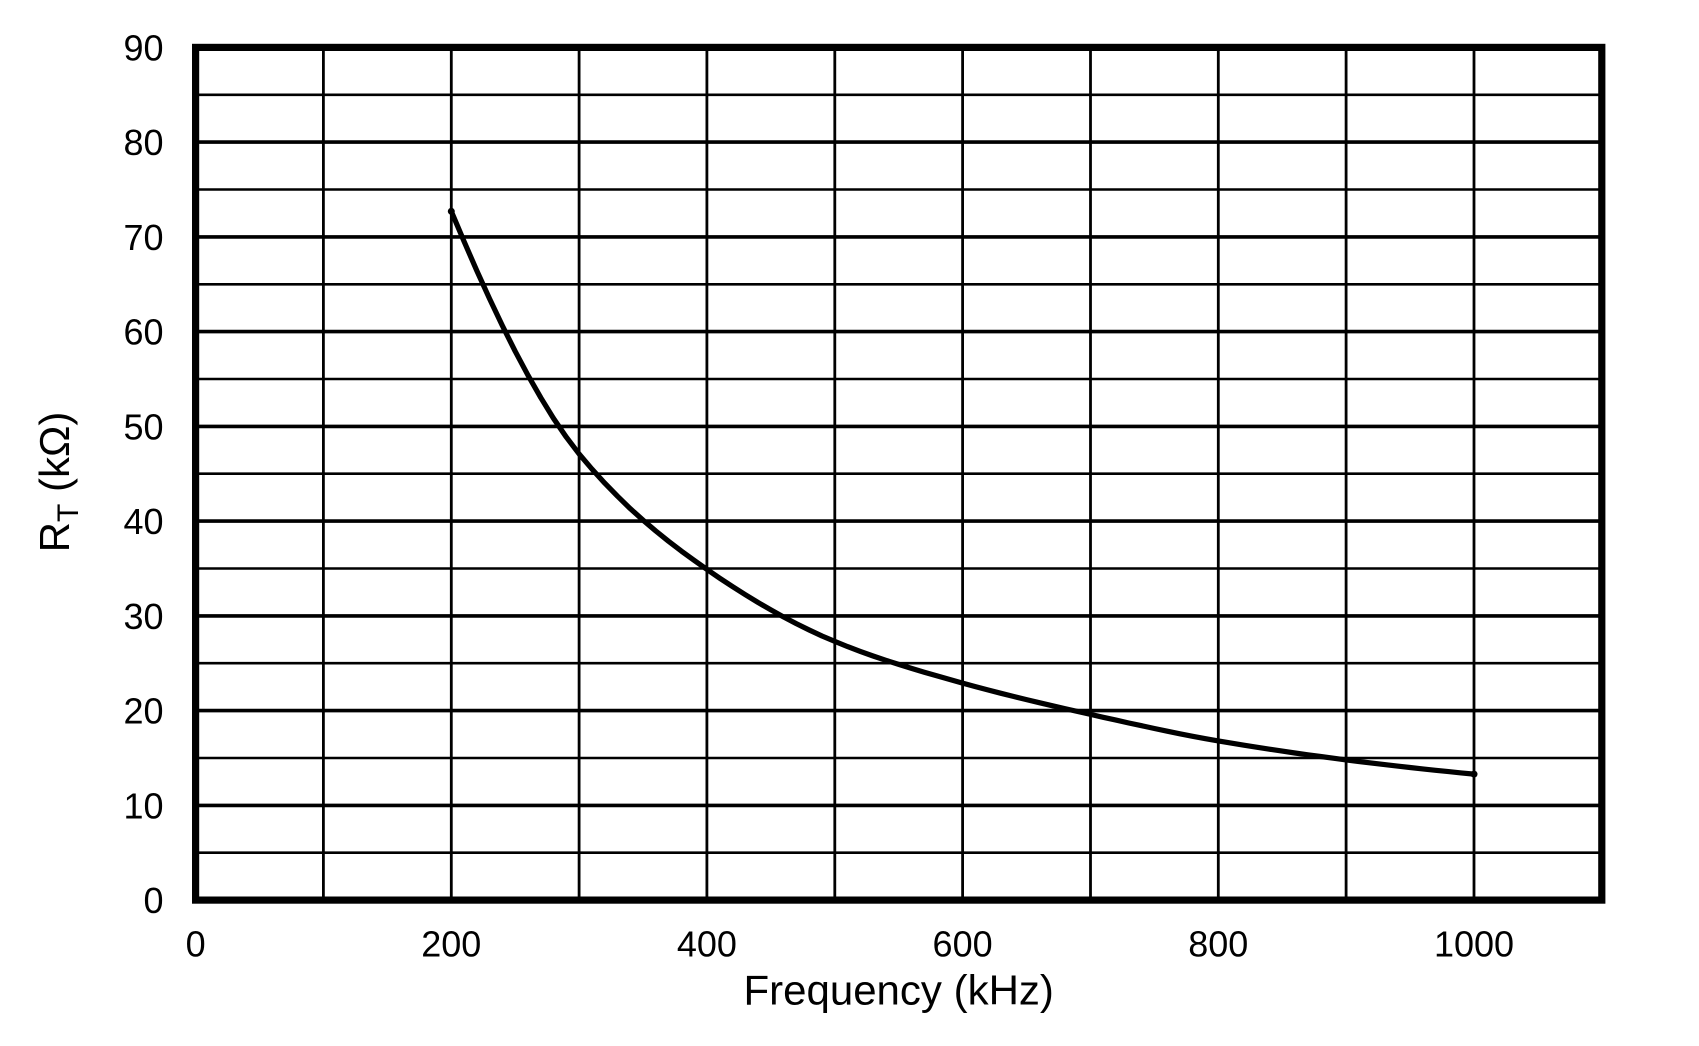 The image size is (1699, 1046). Describe the element at coordinates (143, 616) in the screenshot. I see `svg-text: 30` at that location.